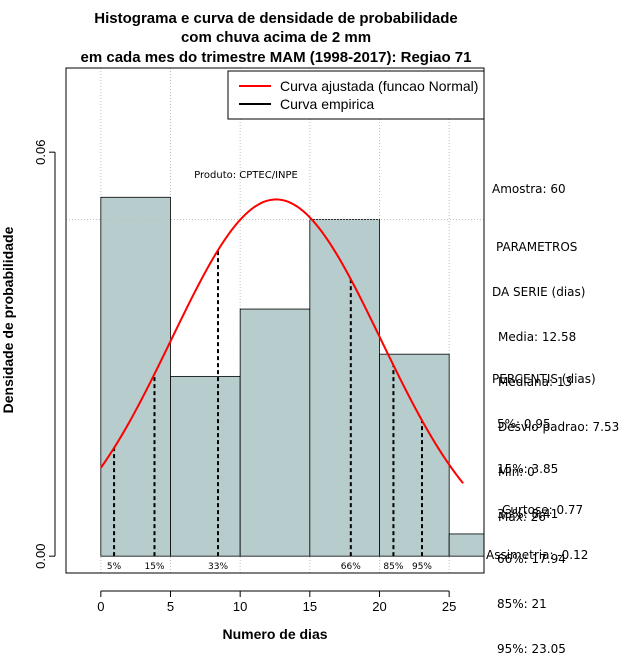  I want to click on kurtosis: Curtose: 0.77, so click(543, 510).